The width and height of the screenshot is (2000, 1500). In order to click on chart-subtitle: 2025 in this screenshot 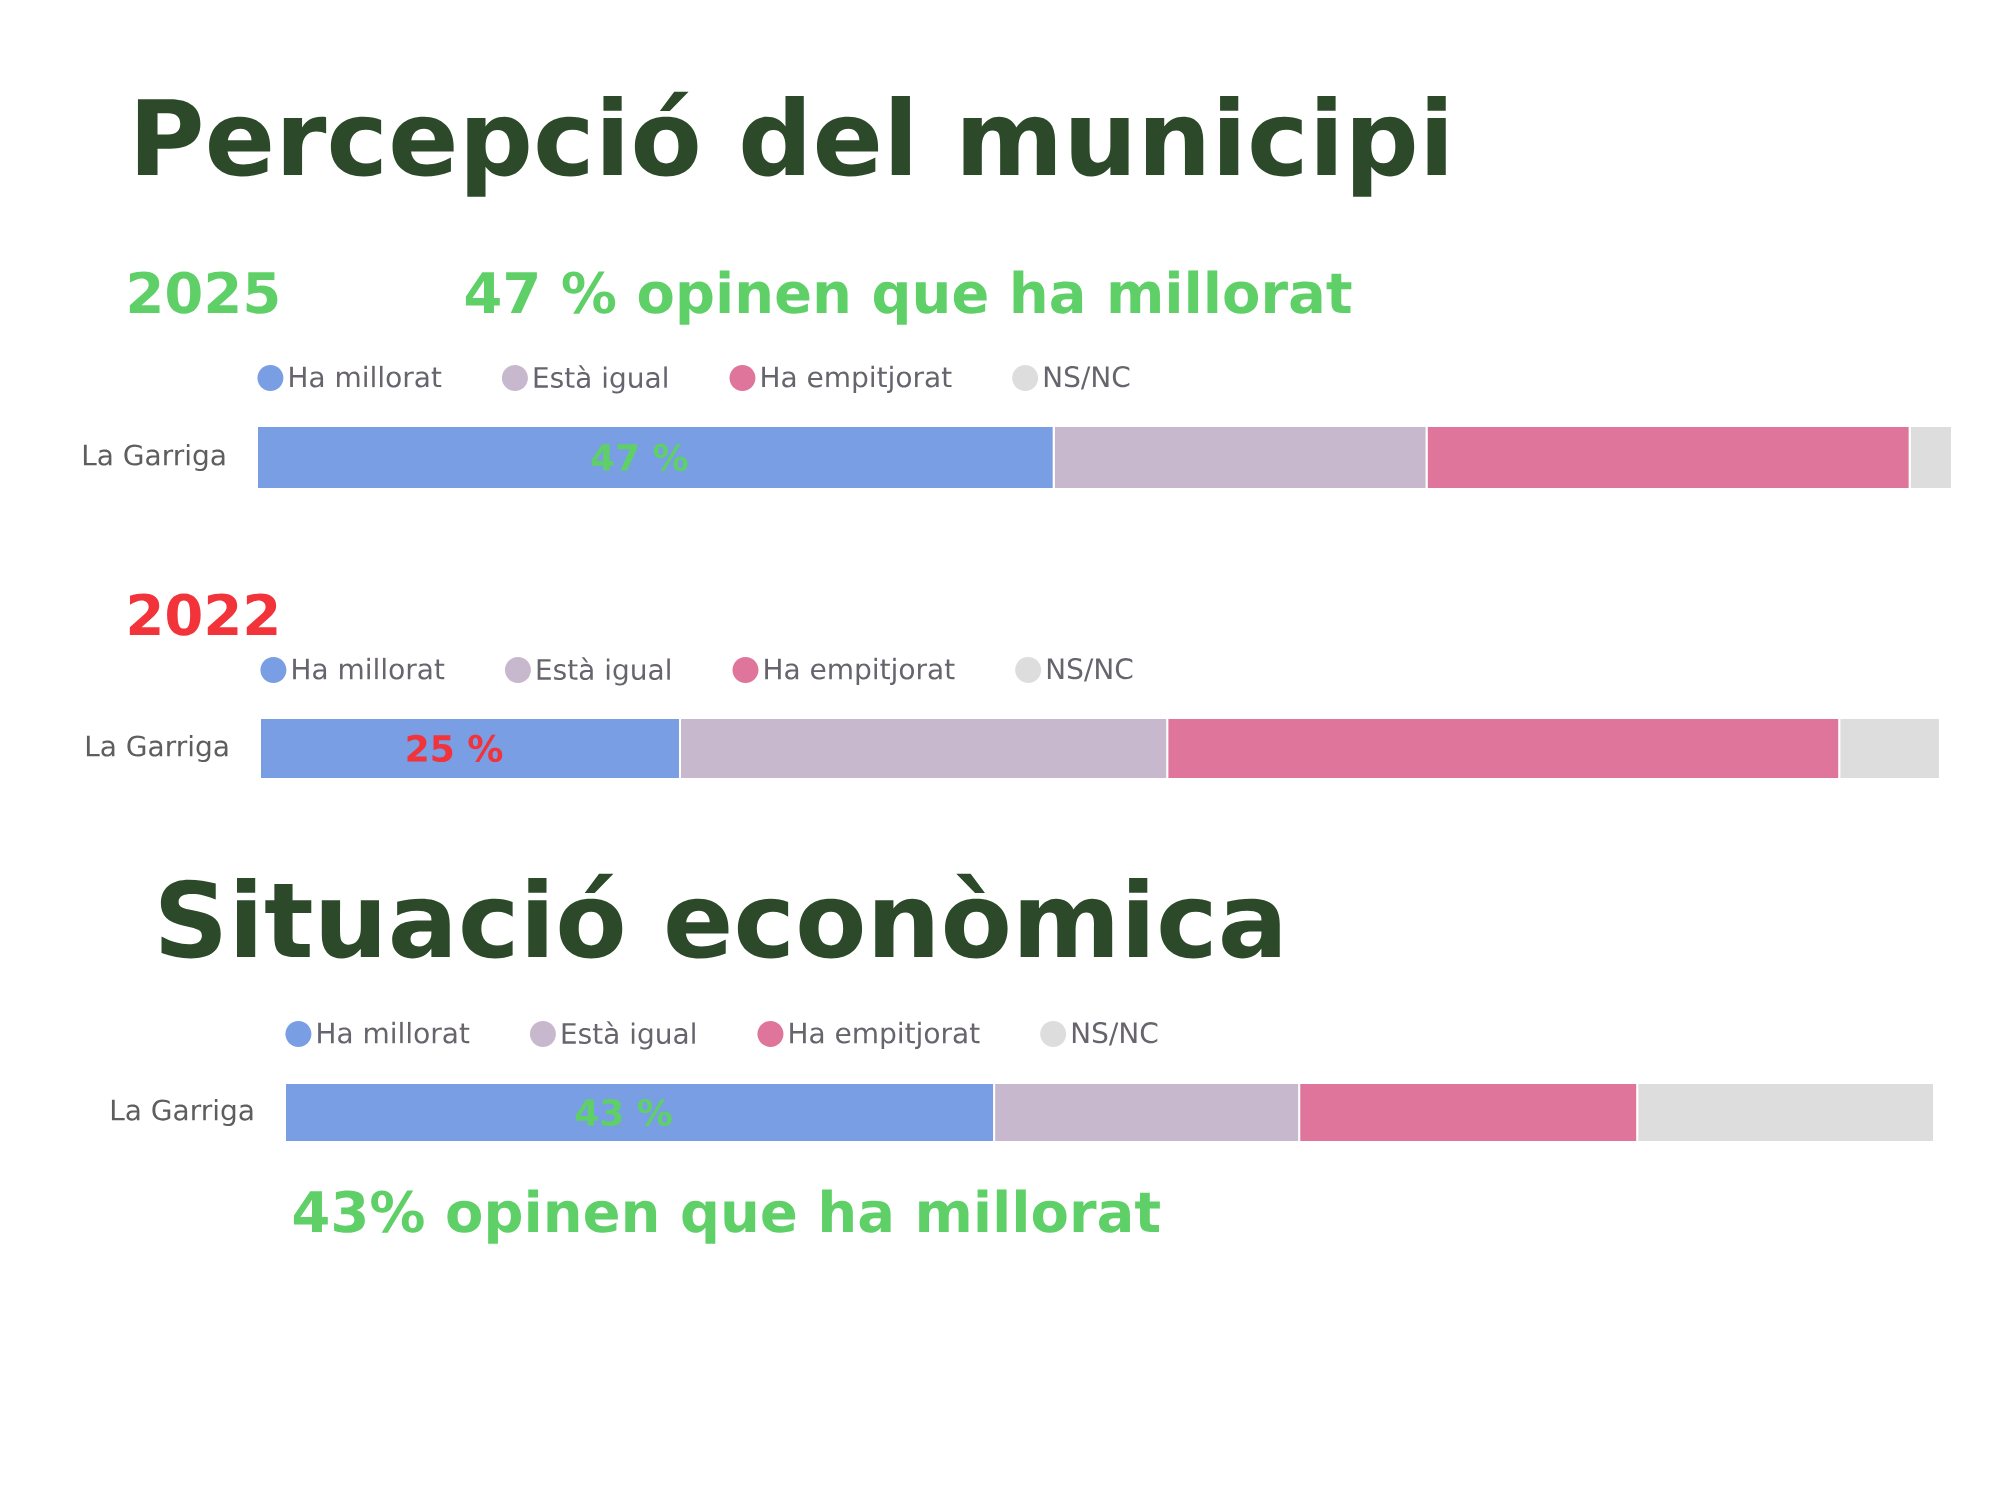, I will do `click(203, 292)`.